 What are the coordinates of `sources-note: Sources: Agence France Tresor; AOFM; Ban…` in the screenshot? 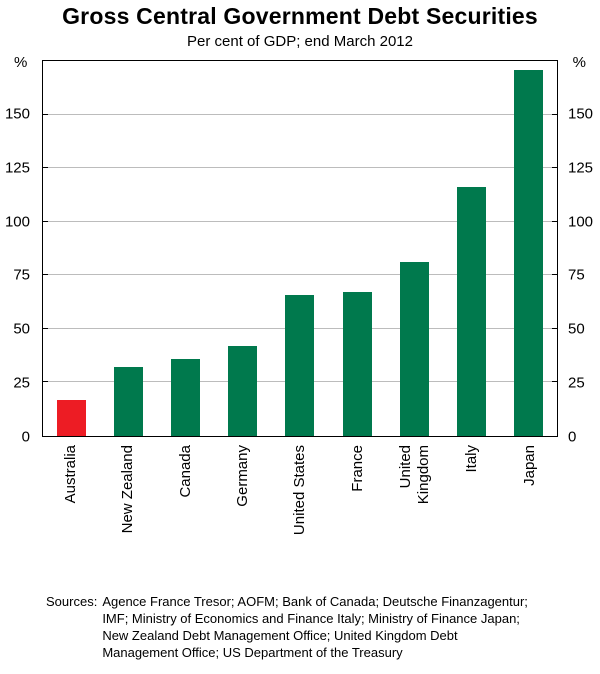 It's located at (323, 627).